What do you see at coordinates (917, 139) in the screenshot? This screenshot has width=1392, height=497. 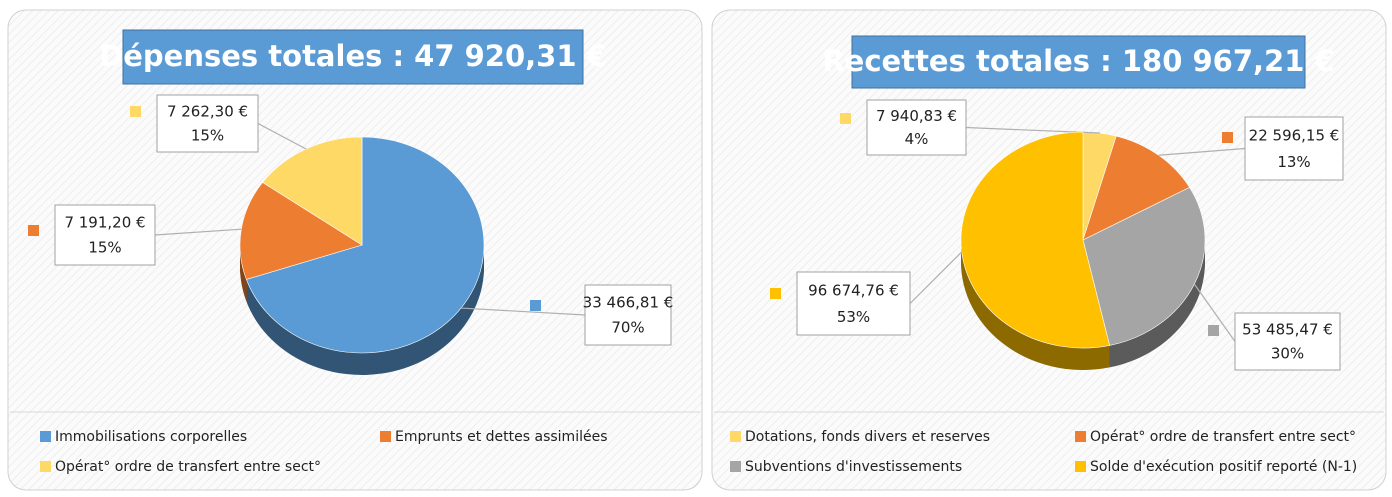 I see `share-label: 4%` at bounding box center [917, 139].